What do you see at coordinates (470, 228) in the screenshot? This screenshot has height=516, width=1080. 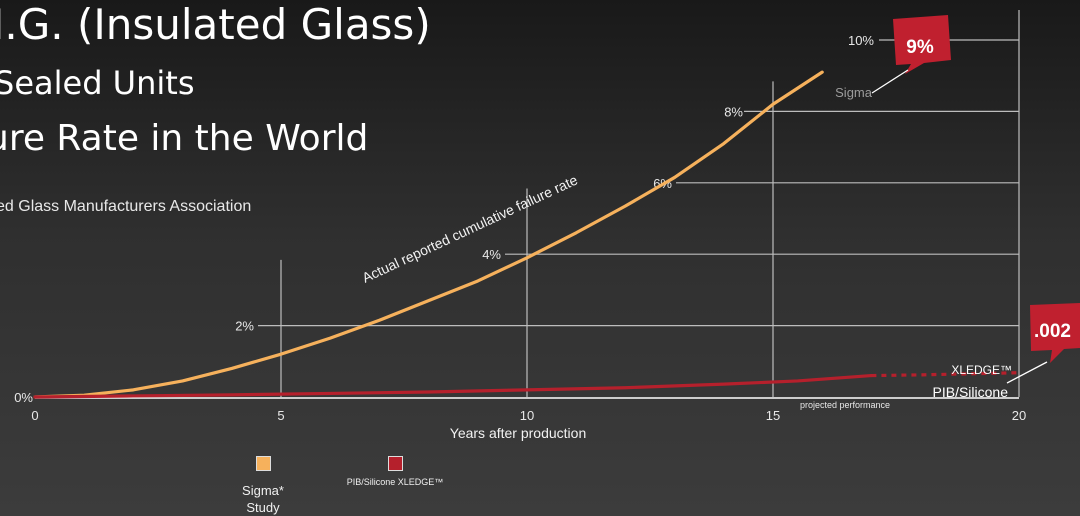 I see `curve-annotation: Actual reported cumulative failure rate` at bounding box center [470, 228].